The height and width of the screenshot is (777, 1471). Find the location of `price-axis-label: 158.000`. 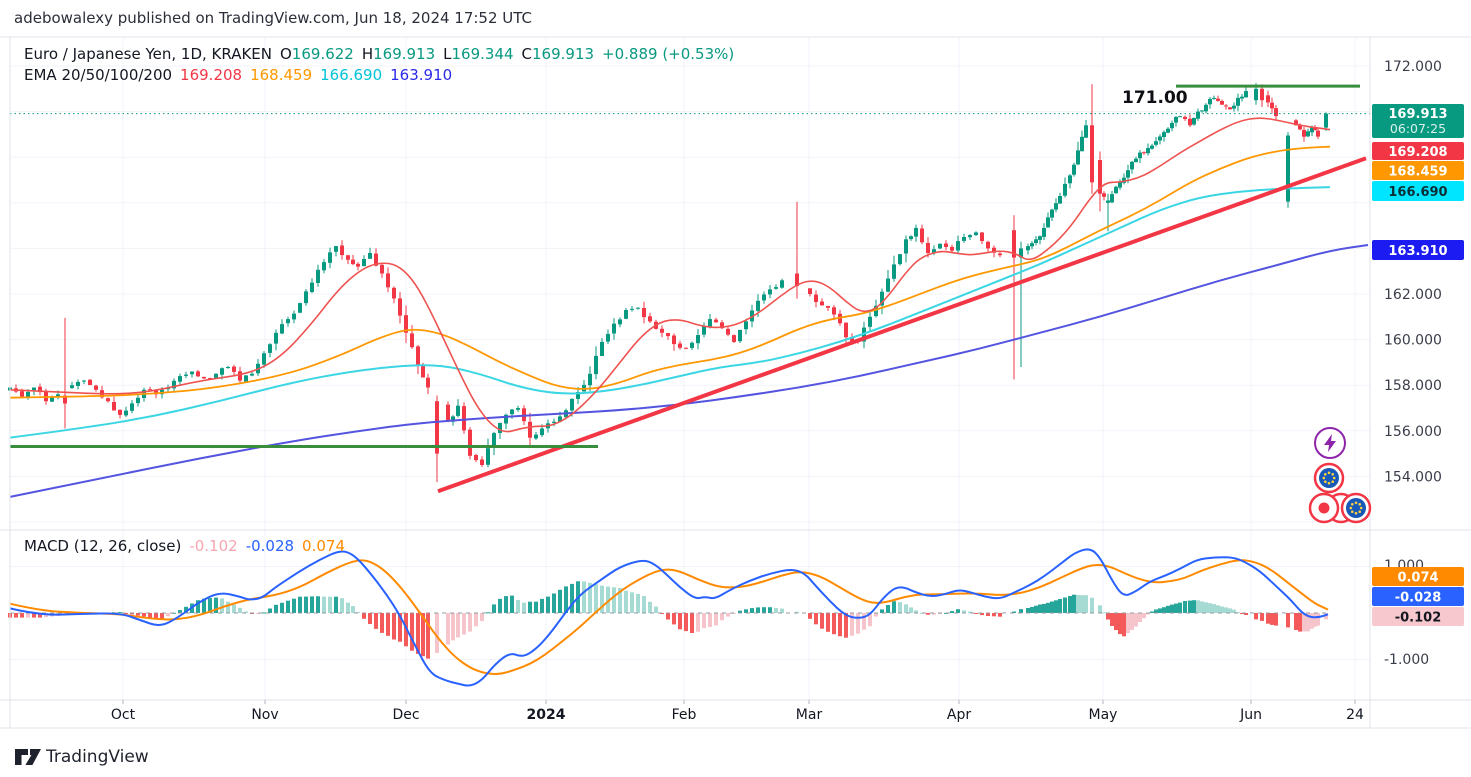

price-axis-label: 158.000 is located at coordinates (1413, 386).